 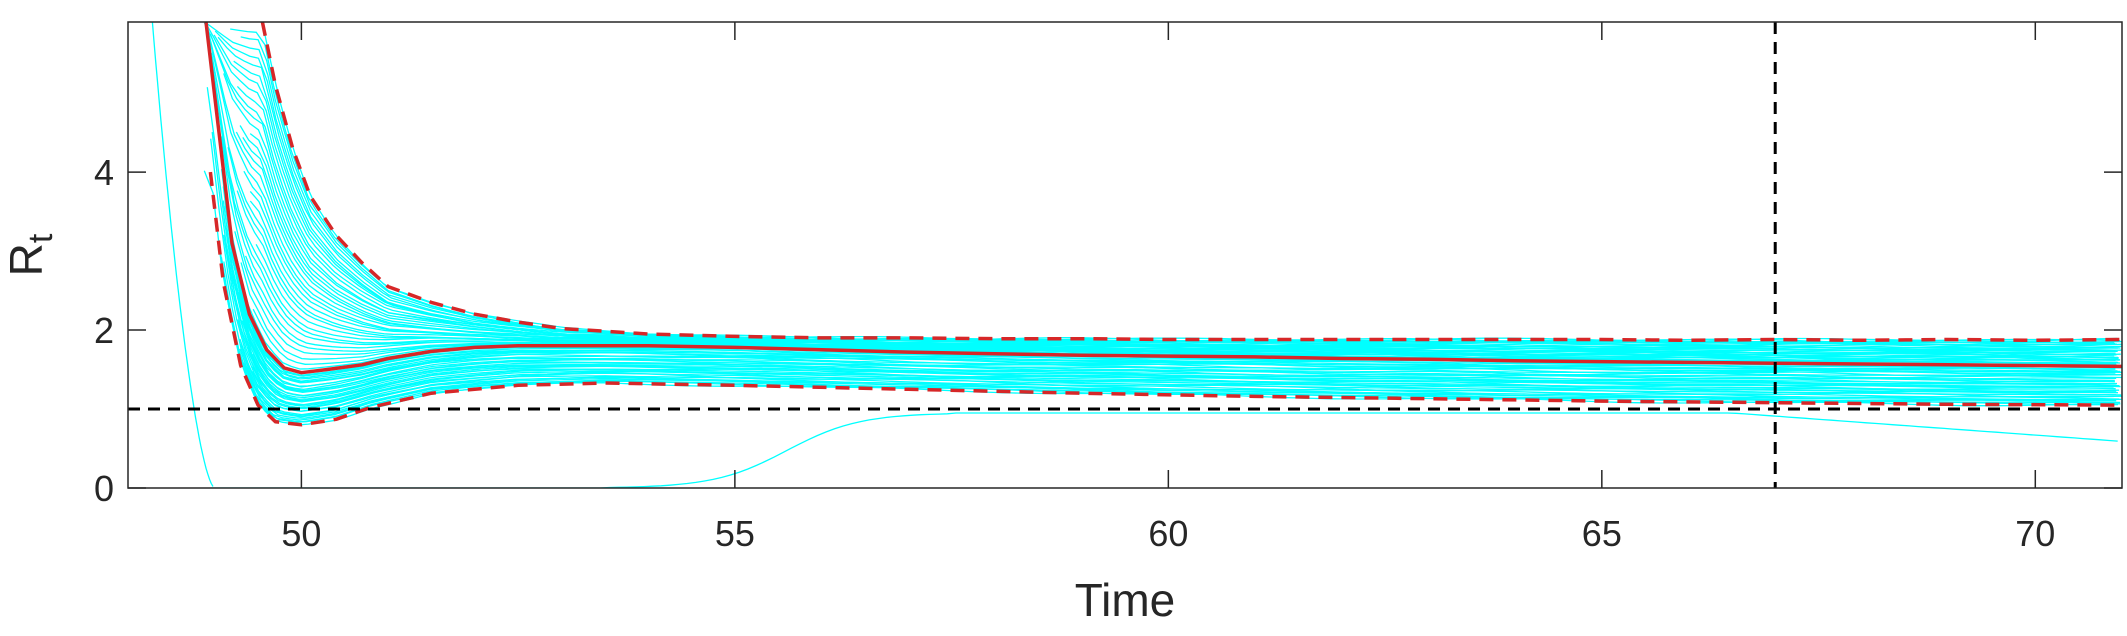 What do you see at coordinates (104, 488) in the screenshot?
I see `y-tick-label: 0` at bounding box center [104, 488].